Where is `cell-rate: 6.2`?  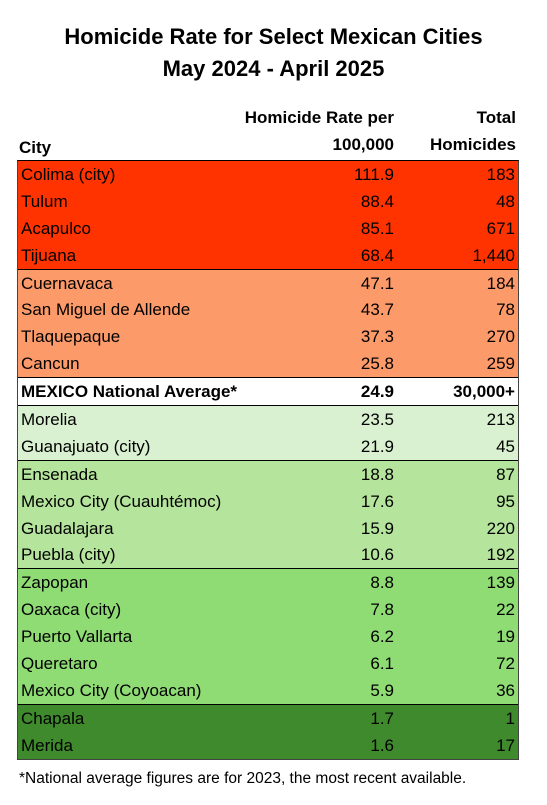
cell-rate: 6.2 is located at coordinates (382, 637).